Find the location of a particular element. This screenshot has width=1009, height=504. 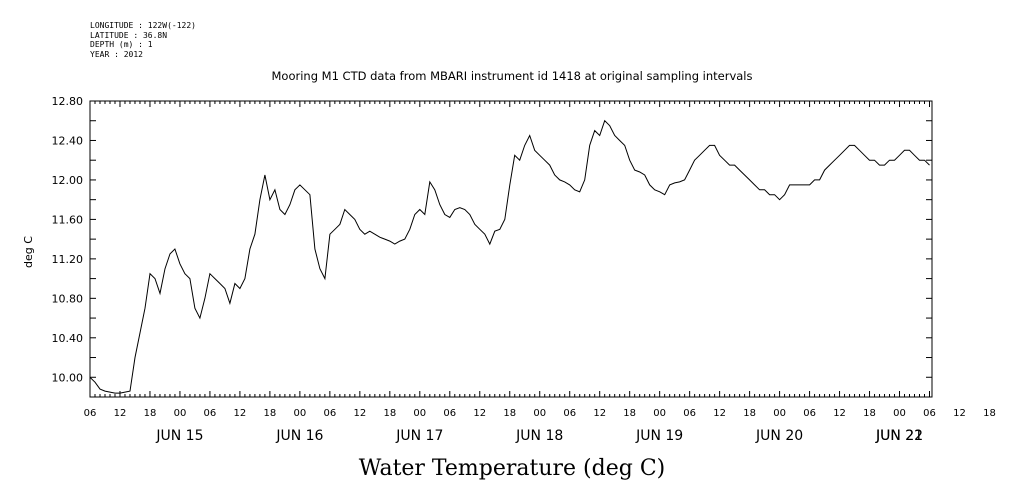

x-day-label: JUN 15 is located at coordinates (179, 436).